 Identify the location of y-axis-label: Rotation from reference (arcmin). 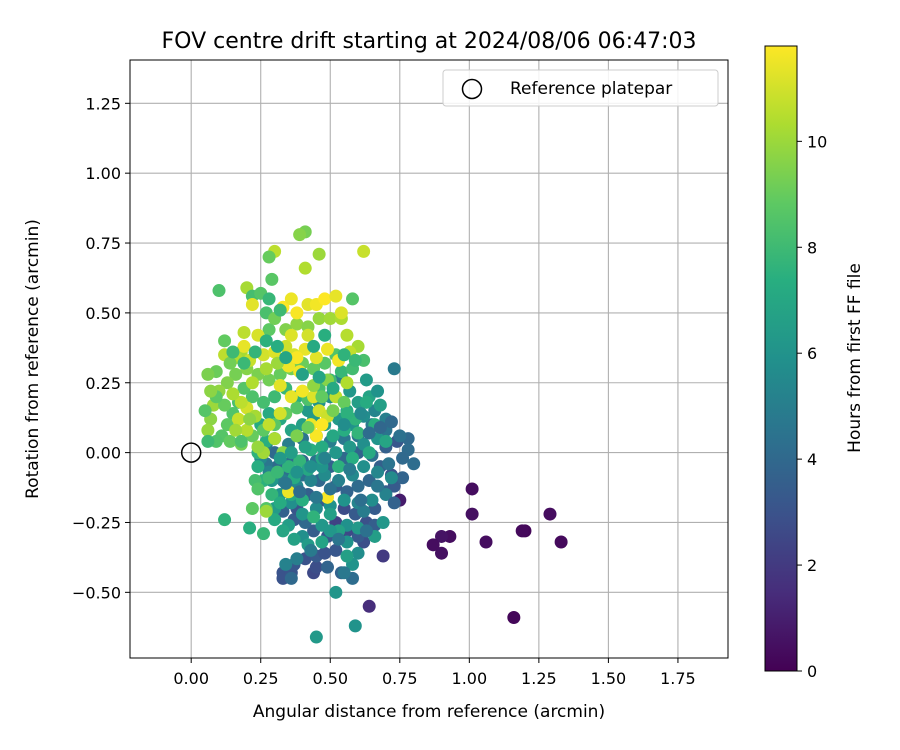
(33, 359).